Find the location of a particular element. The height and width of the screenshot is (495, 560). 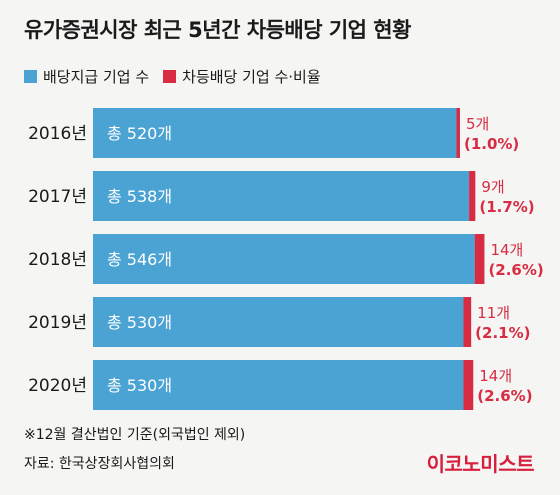

category-label: 2017년 is located at coordinates (57, 197).